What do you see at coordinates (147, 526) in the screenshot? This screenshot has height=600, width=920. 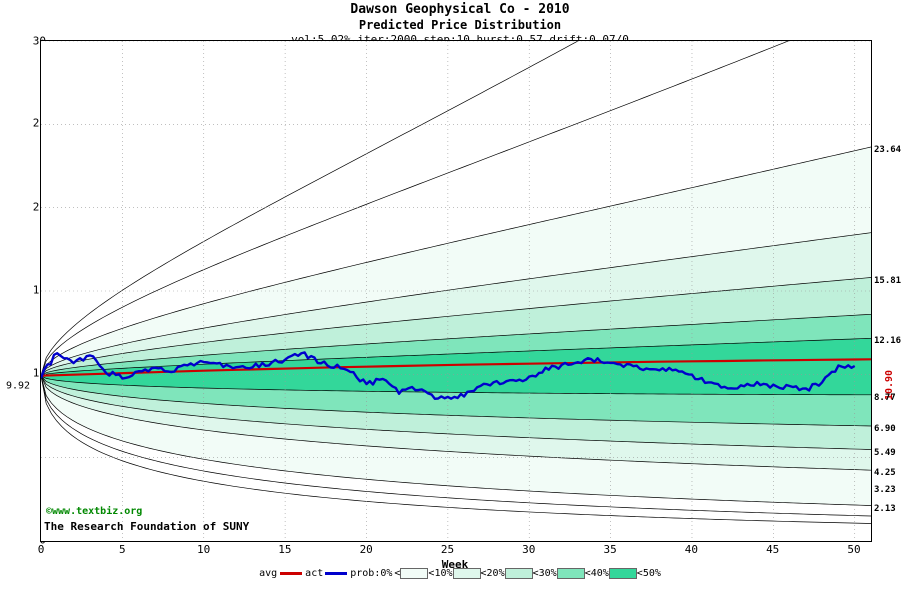 I see `foundation-text: The Research Foundation of SUNY` at bounding box center [147, 526].